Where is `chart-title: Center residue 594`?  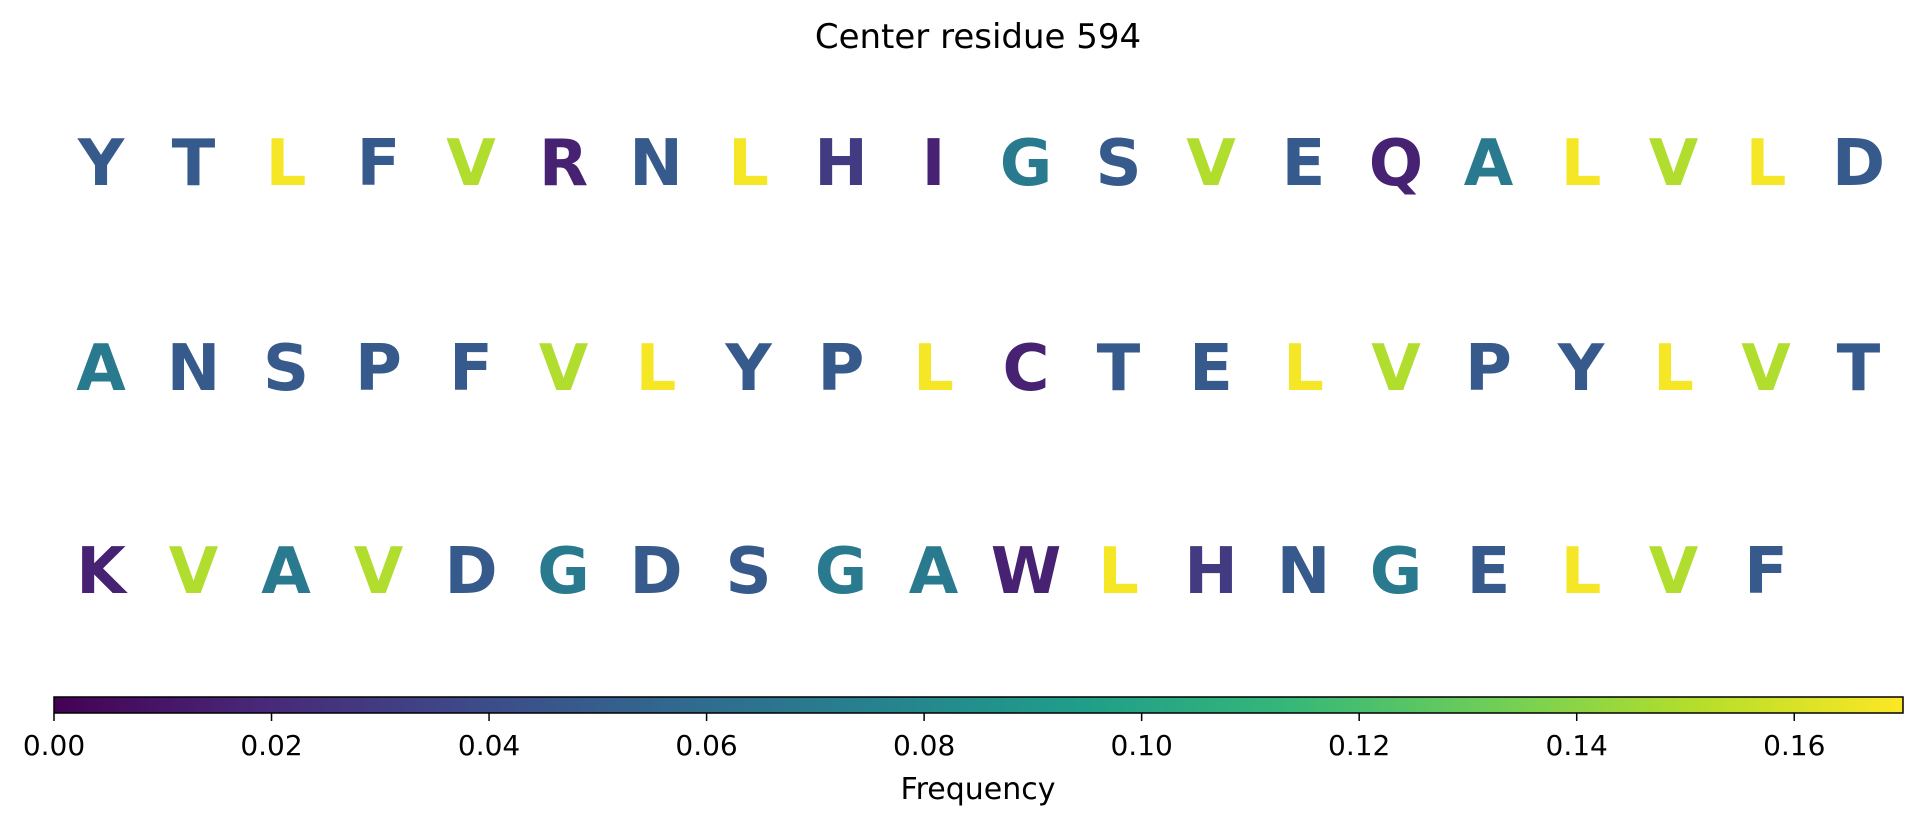
chart-title: Center residue 594 is located at coordinates (978, 37).